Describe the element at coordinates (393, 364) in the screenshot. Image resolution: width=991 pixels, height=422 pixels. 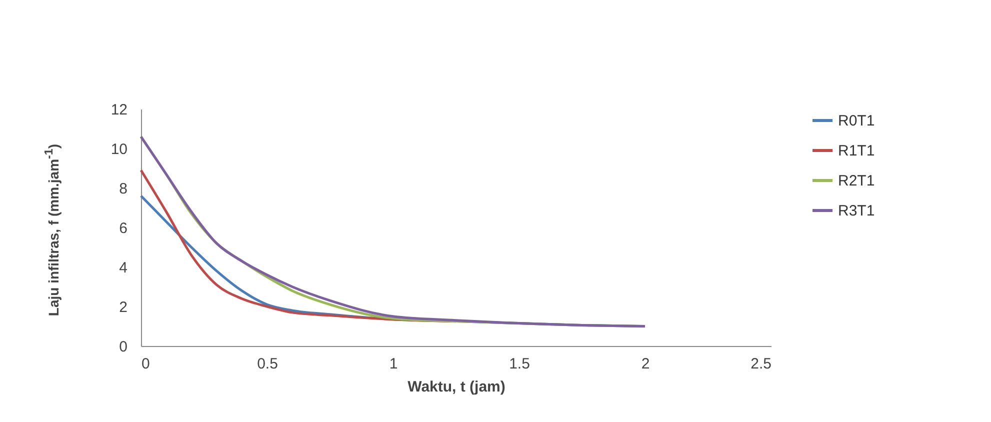
I see `x-tick-label: 1` at that location.